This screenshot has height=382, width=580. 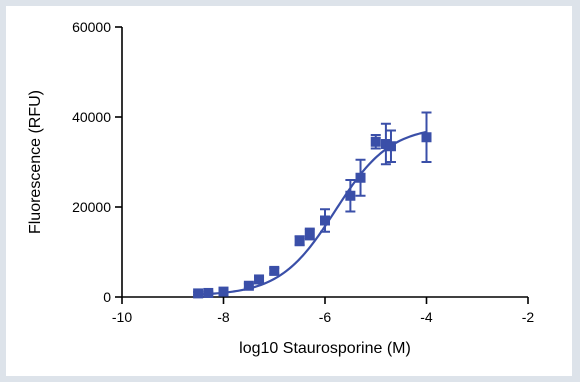 What do you see at coordinates (107, 297) in the screenshot?
I see `y-tick-label: 0` at bounding box center [107, 297].